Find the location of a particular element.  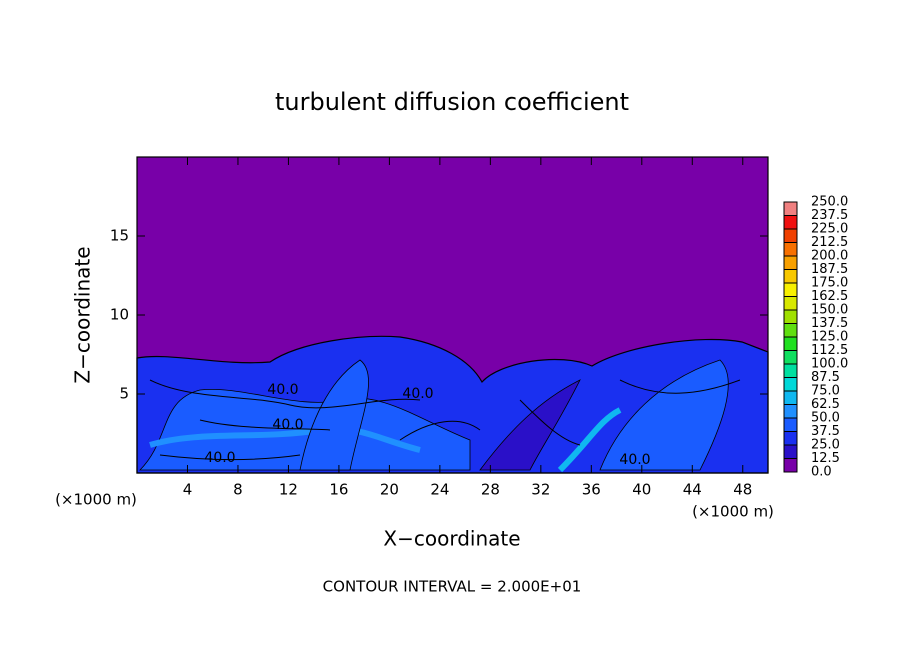

chart-title: turbulent diffusion coefficient is located at coordinates (452, 102).